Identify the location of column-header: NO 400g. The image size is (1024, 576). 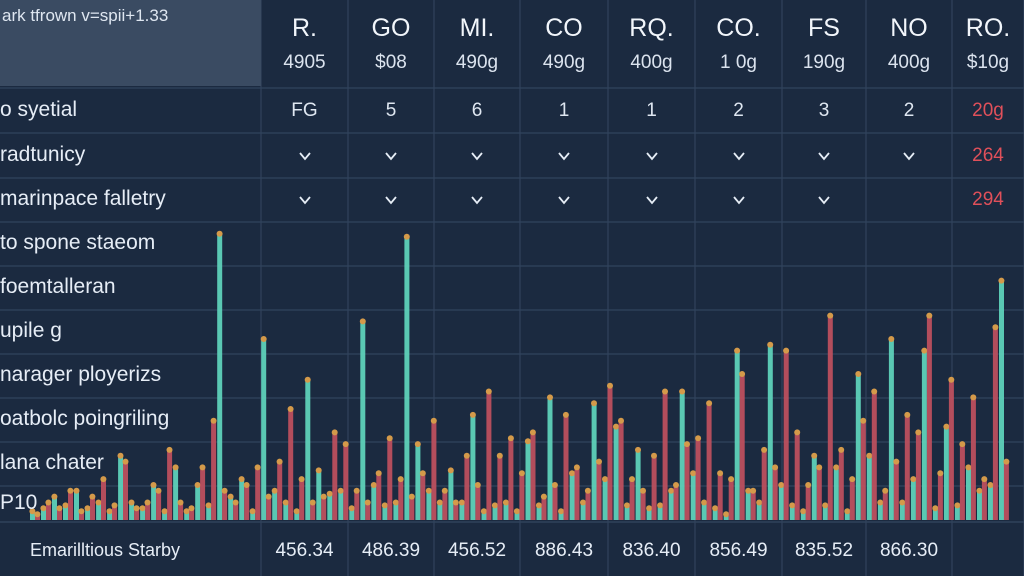
(909, 43).